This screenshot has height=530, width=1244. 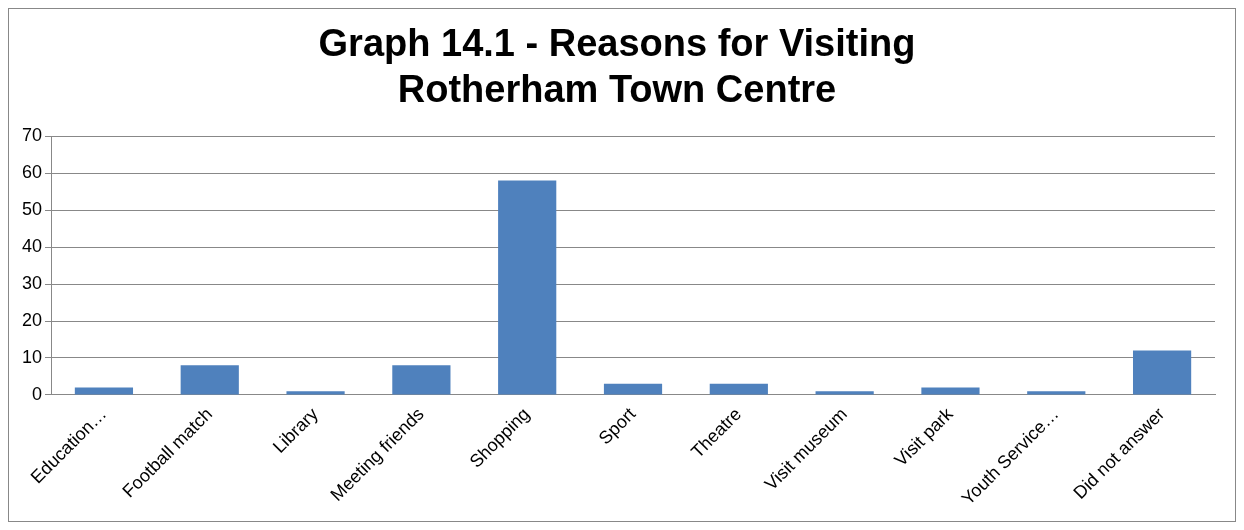 I want to click on y-tick-label: 10, so click(x=32, y=356).